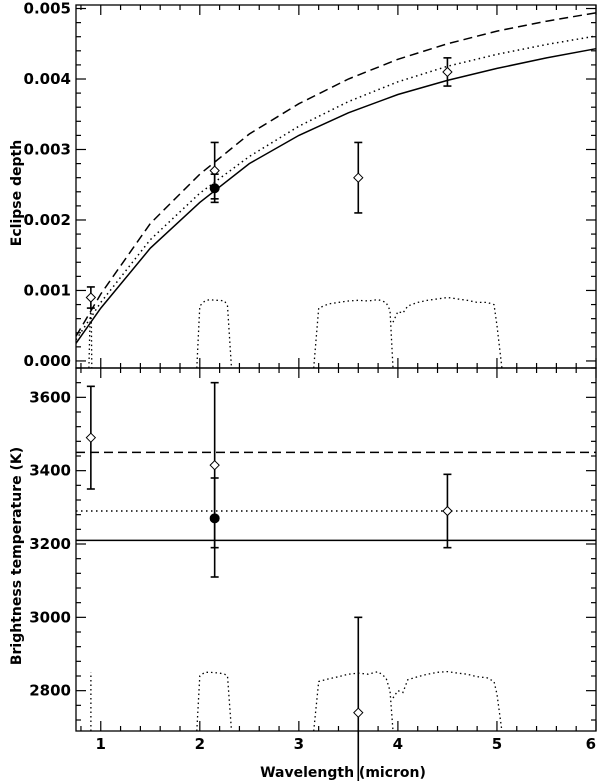  I want to click on y-tick-label: 0.003, so click(47, 149).